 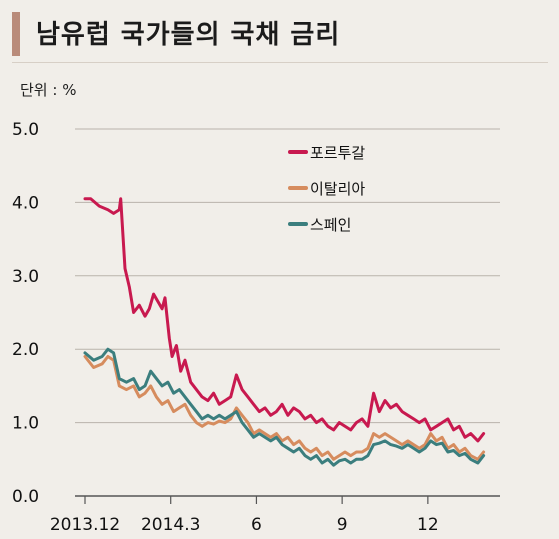 What do you see at coordinates (25, 424) in the screenshot?
I see `y-tick-label: 1.0` at bounding box center [25, 424].